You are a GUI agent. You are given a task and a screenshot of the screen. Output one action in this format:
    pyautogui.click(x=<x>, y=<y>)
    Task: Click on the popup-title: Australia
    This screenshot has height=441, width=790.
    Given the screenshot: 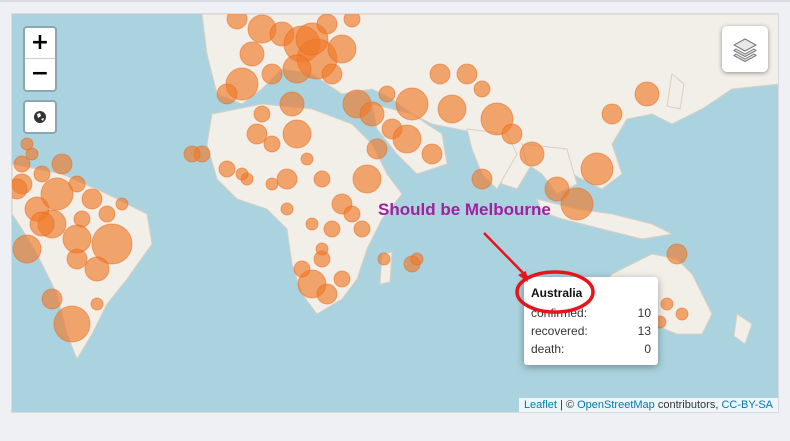 What is the action you would take?
    pyautogui.click(x=557, y=293)
    